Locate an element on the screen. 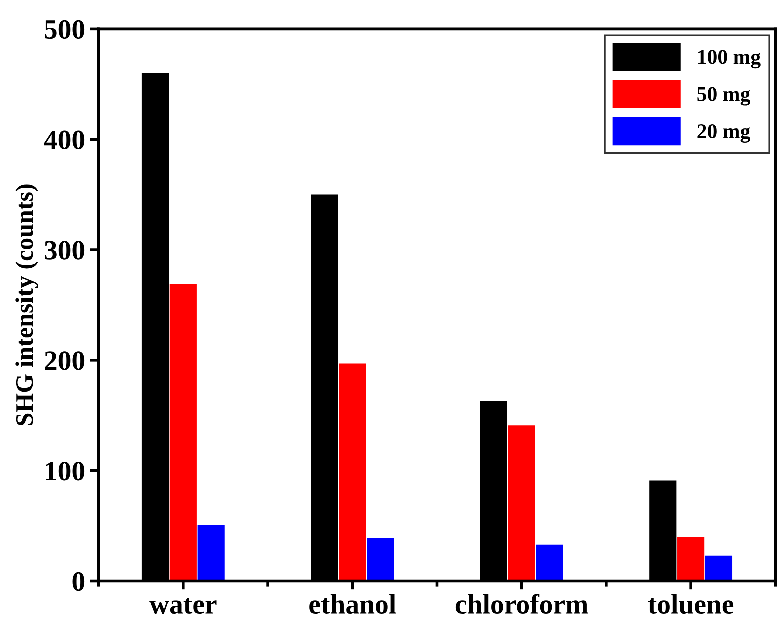 The height and width of the screenshot is (621, 778). y-tick-label: 100 is located at coordinates (65, 471).